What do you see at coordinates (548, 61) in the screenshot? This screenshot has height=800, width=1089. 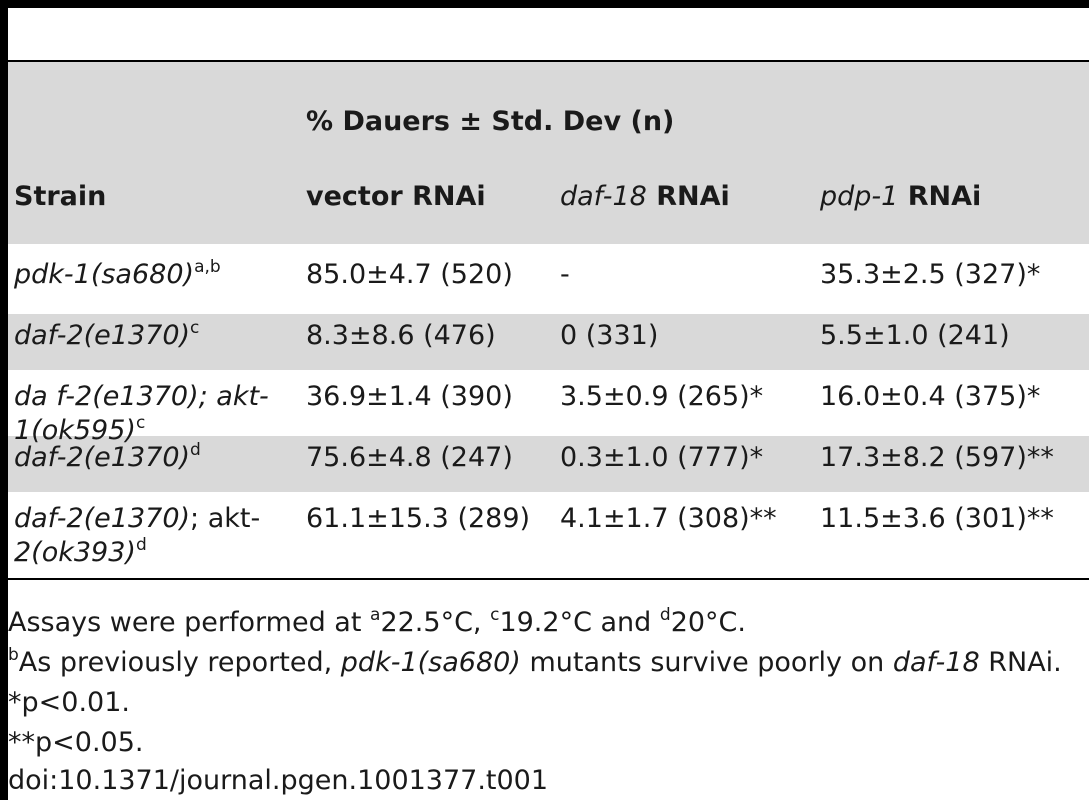 I see `table-top-rule` at bounding box center [548, 61].